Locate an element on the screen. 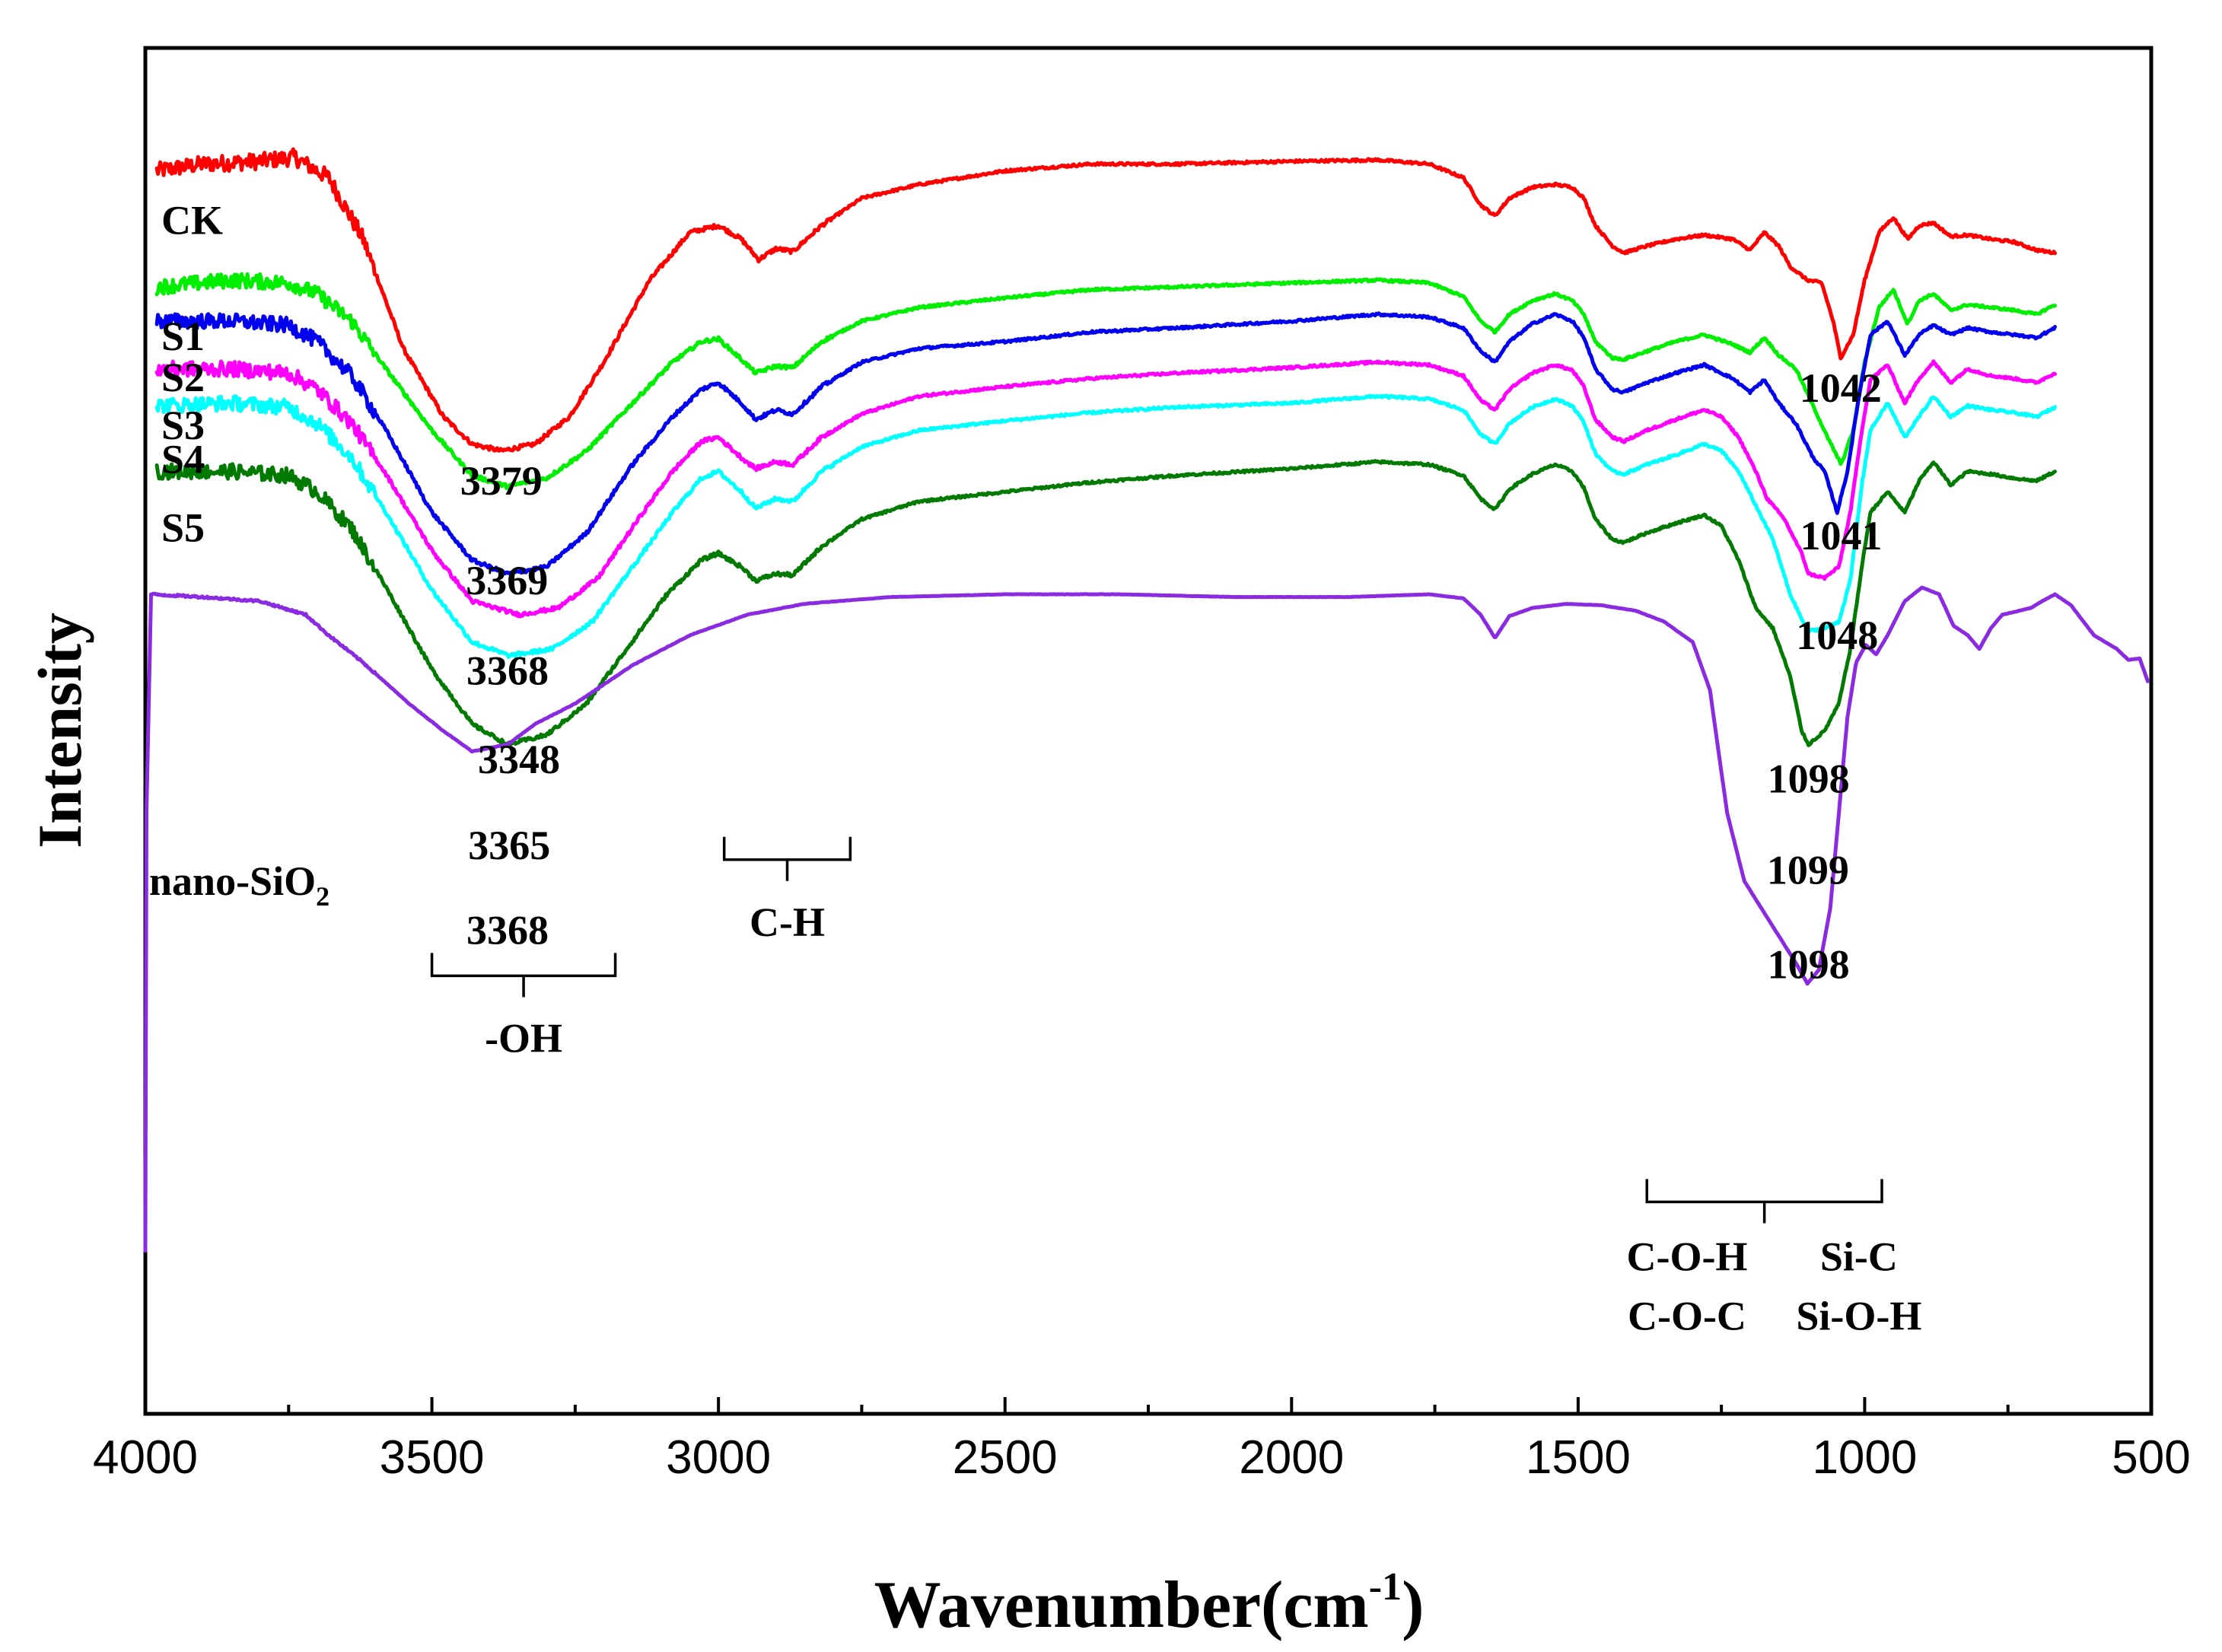 This screenshot has width=2222, height=1652. series-label-sub: 2 is located at coordinates (322, 896).